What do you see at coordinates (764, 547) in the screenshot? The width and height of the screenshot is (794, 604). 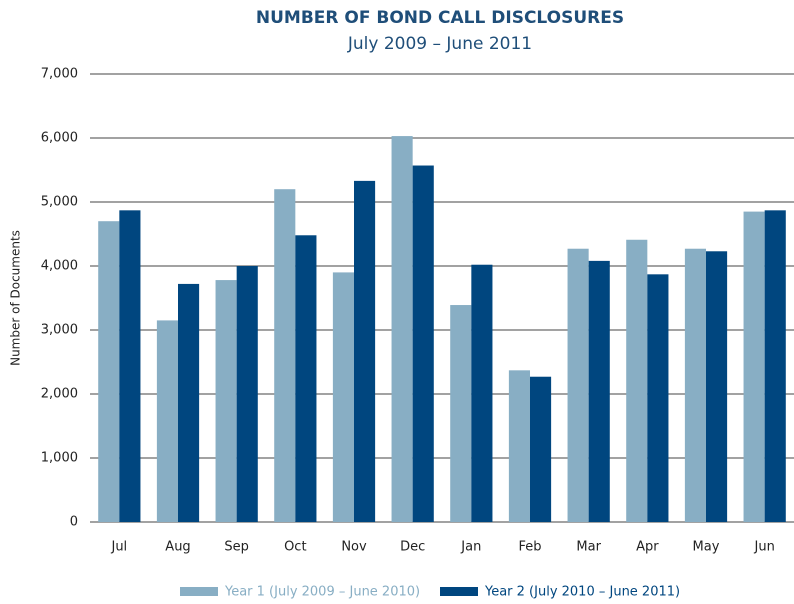 I see `x-tick-label: Jun` at bounding box center [764, 547].